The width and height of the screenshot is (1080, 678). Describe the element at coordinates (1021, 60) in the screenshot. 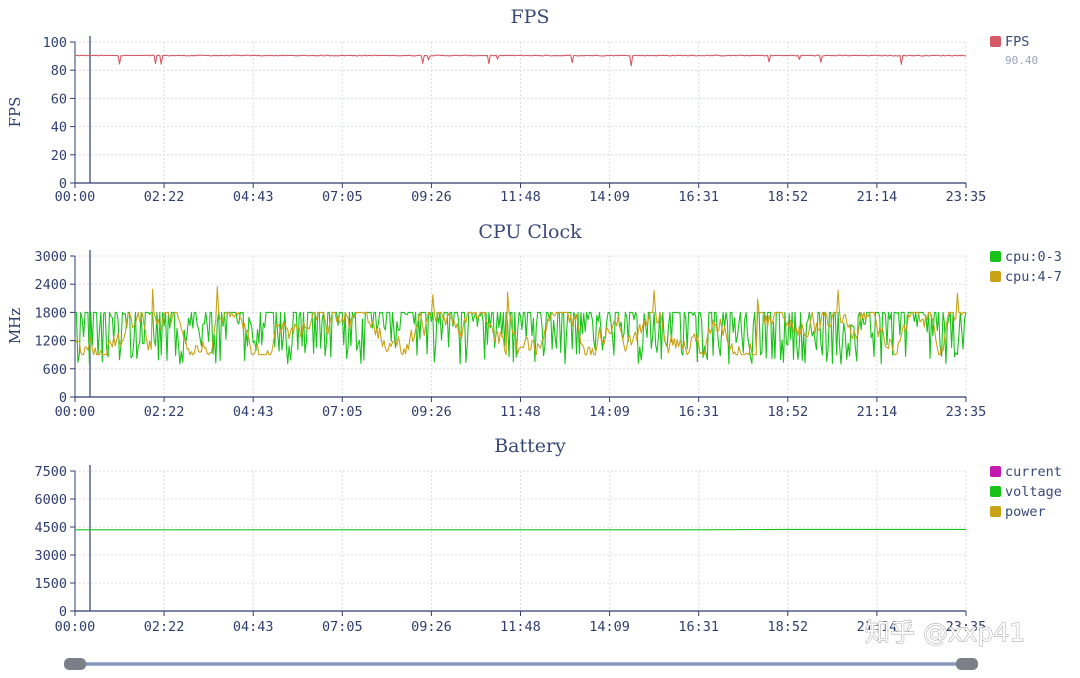

I see `legend-value: 90.40` at that location.